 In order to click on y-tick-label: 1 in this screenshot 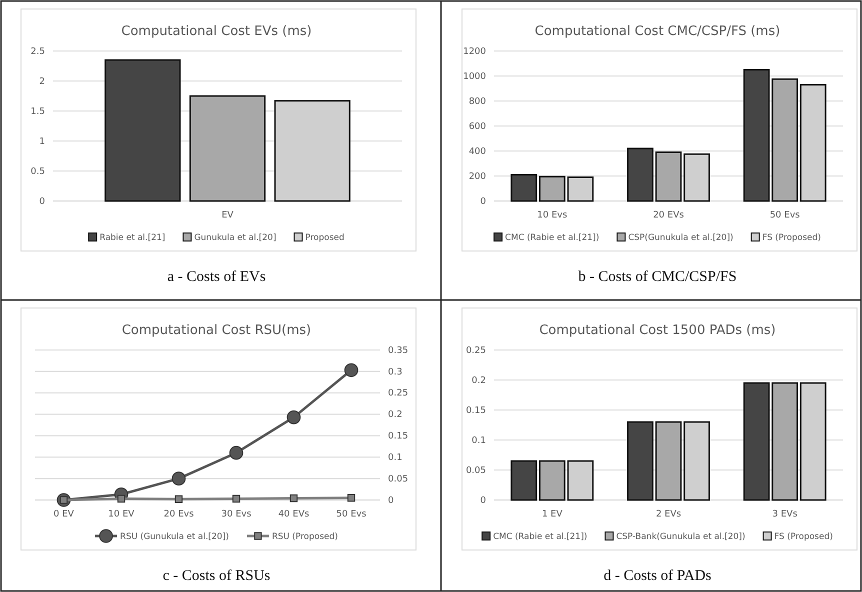, I will do `click(42, 141)`.